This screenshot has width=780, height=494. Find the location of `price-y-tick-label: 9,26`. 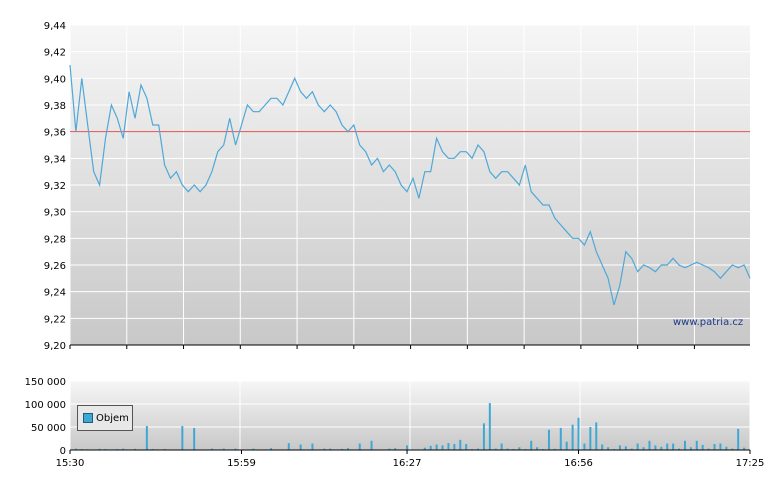

price-y-tick-label: 9,26 is located at coordinates (55, 266).